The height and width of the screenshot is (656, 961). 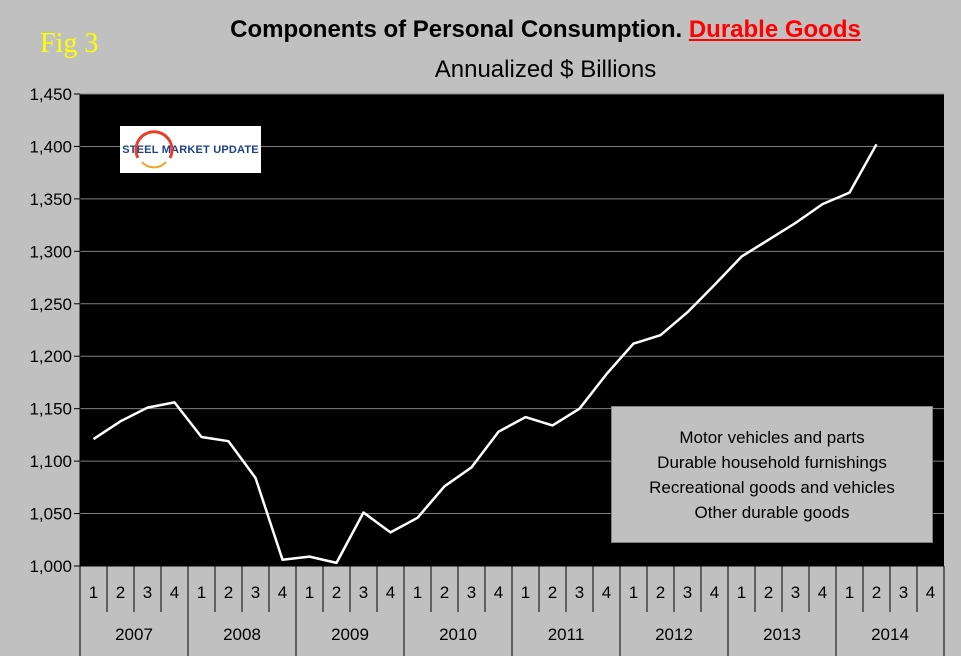 I want to click on y-tick-label: 1,450, so click(x=50, y=94).